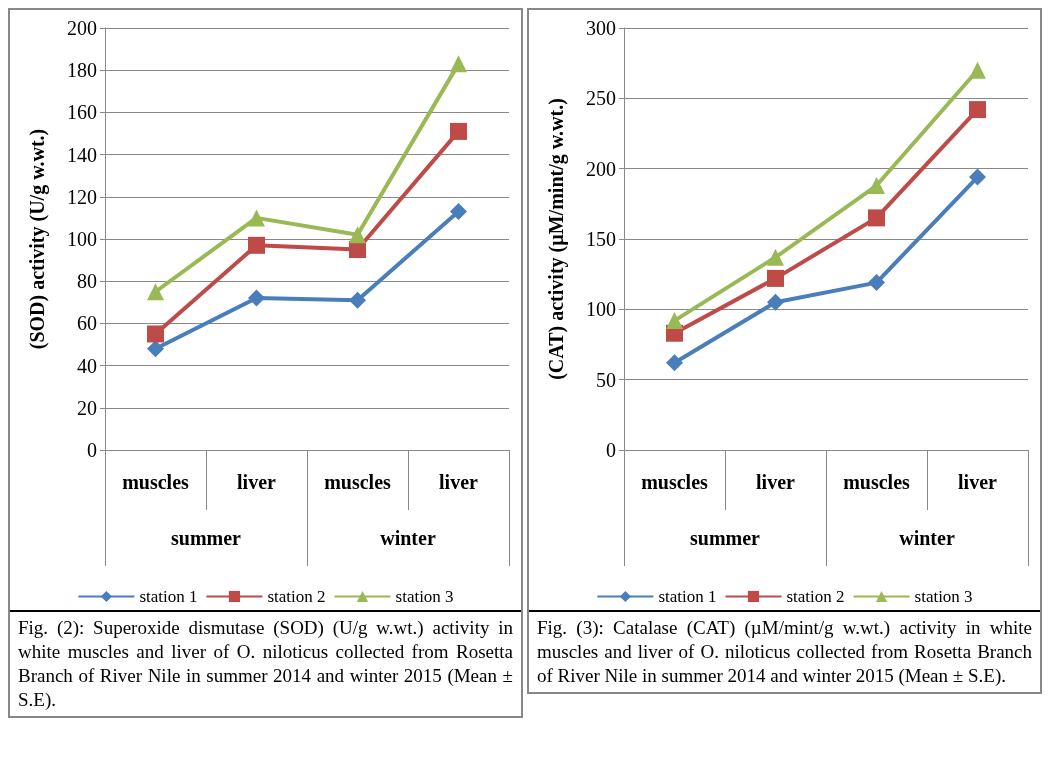 This screenshot has width=1050, height=776. What do you see at coordinates (784, 651) in the screenshot?
I see `text: Fig. (3): Catalase (CAT) (µM/mint/g w.wt.) activity in white muscles and liver of O. niloticus collected from Rosetta Branch of River Nile in summer 2014 and winter 2015 (Mean ± S.E).` at bounding box center [784, 651].